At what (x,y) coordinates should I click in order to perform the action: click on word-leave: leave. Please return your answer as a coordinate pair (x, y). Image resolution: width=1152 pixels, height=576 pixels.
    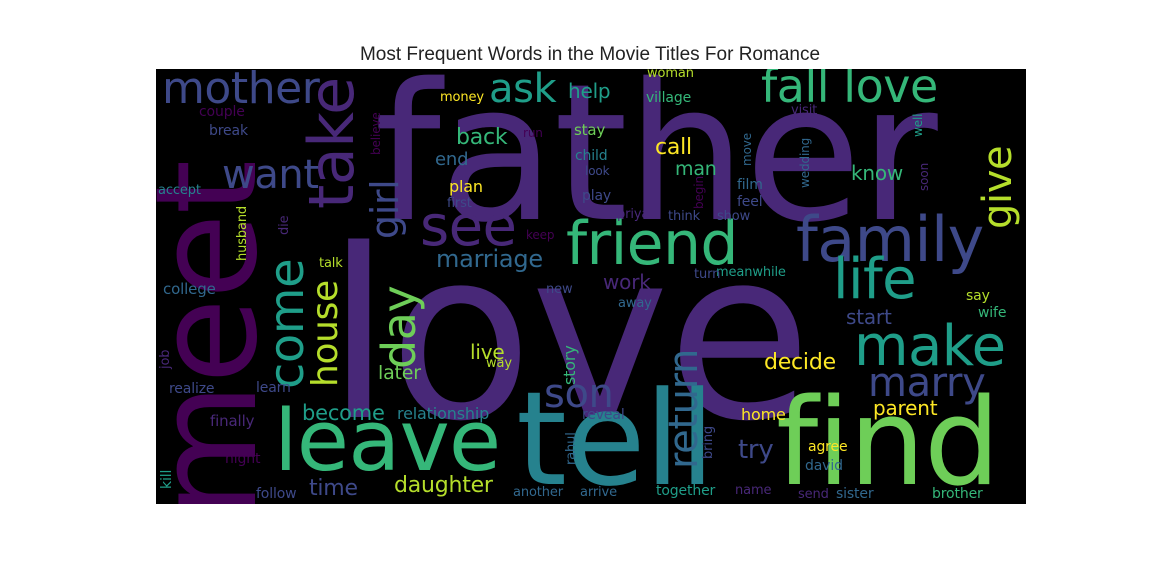
    Looking at the image, I should click on (387, 441).